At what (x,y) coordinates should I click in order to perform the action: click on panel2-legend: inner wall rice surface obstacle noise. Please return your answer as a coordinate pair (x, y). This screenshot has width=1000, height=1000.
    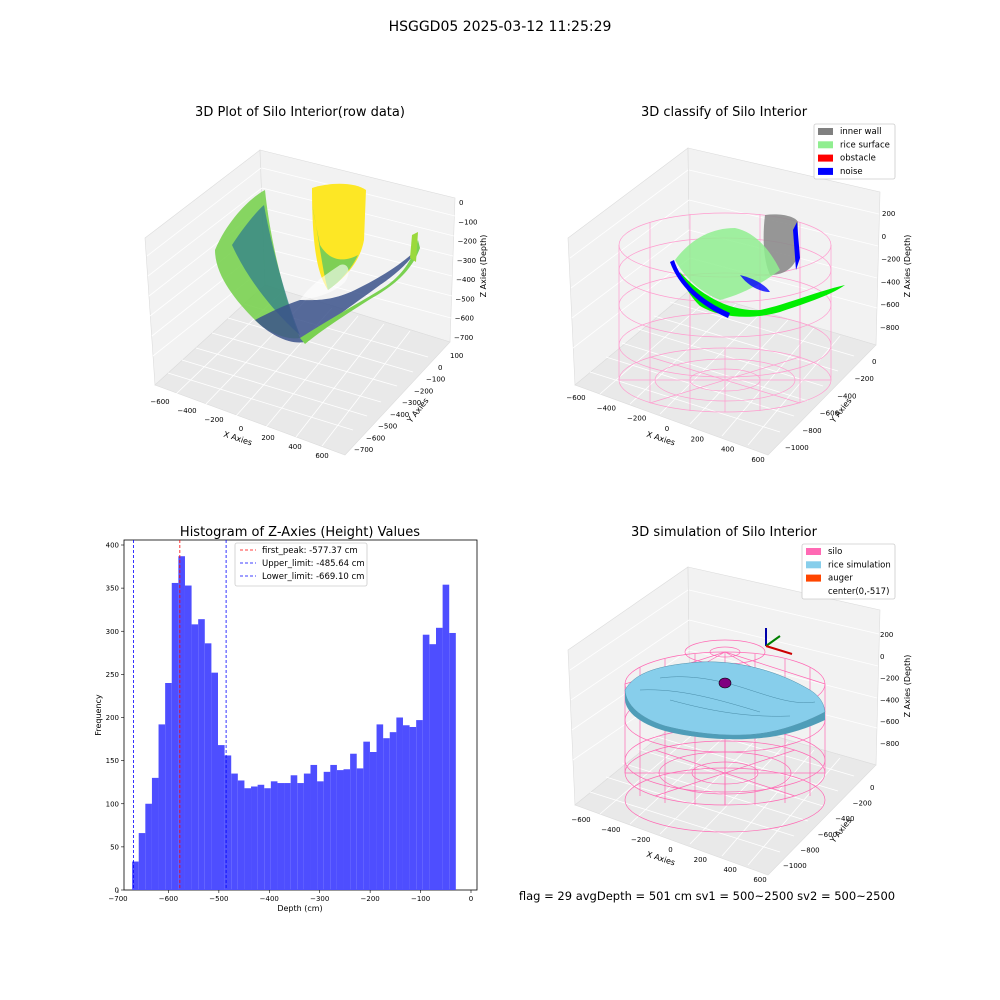
    Looking at the image, I should click on (854, 151).